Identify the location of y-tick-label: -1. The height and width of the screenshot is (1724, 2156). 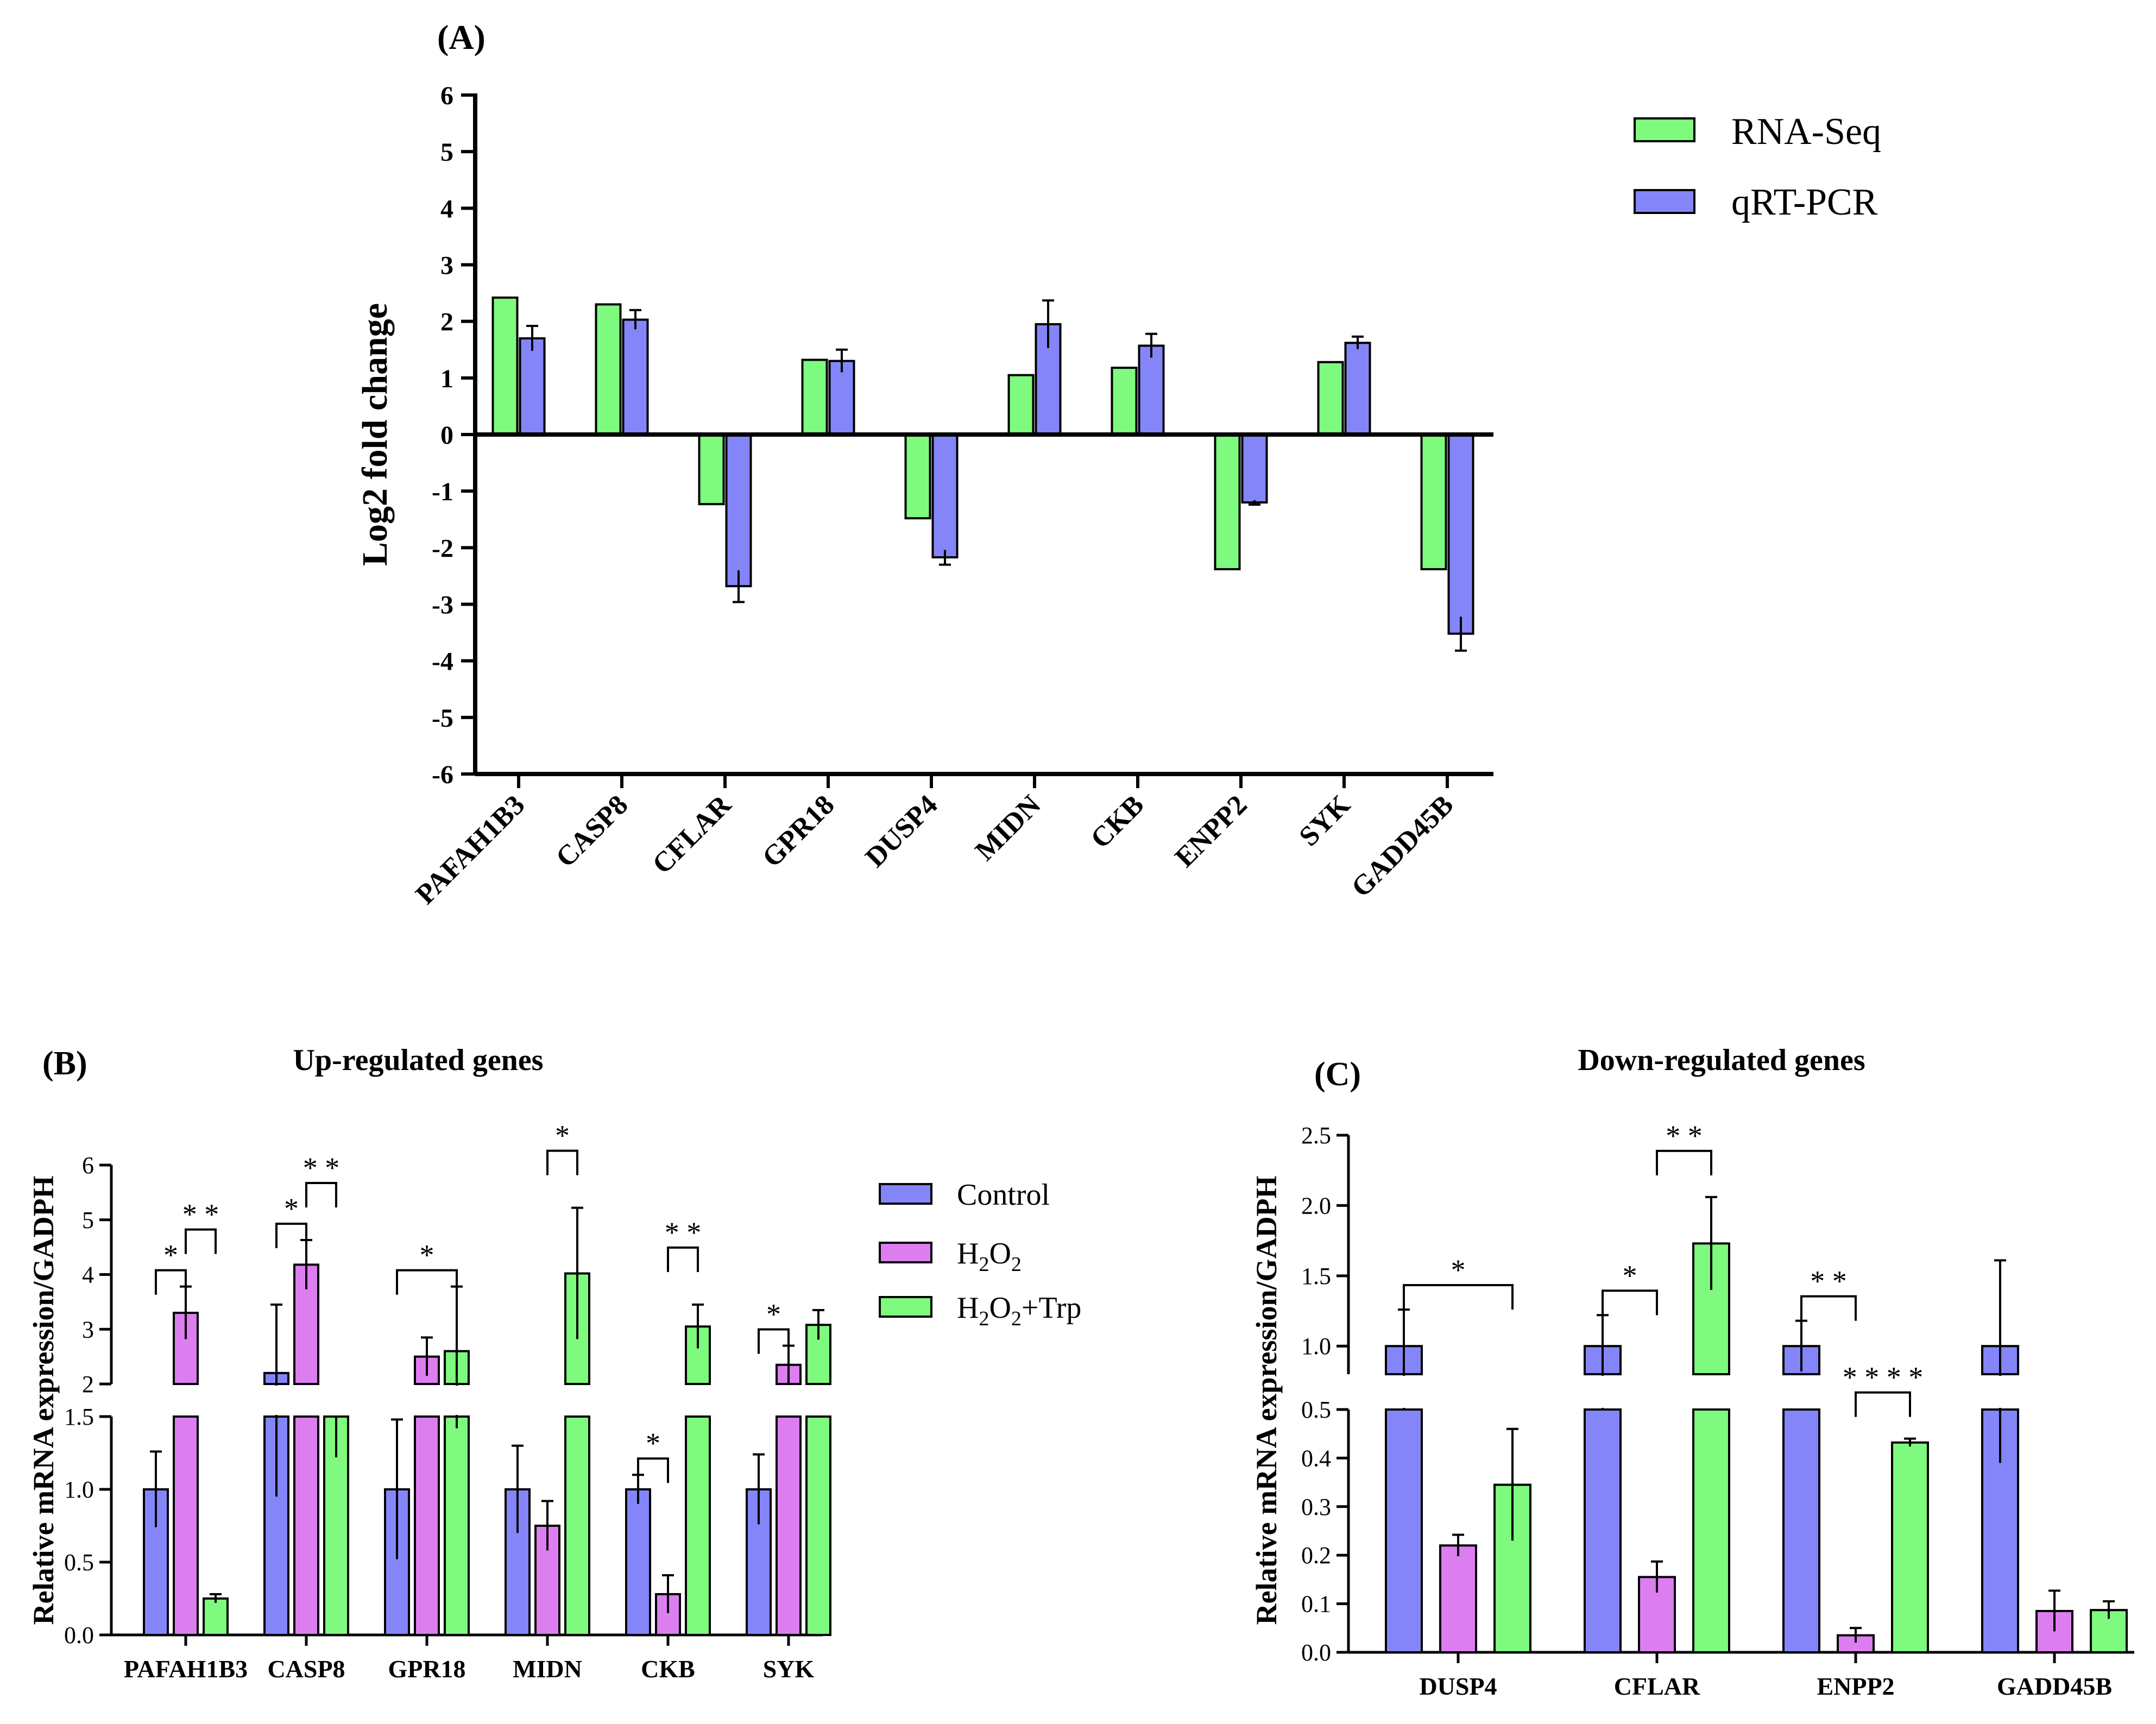
(442, 492).